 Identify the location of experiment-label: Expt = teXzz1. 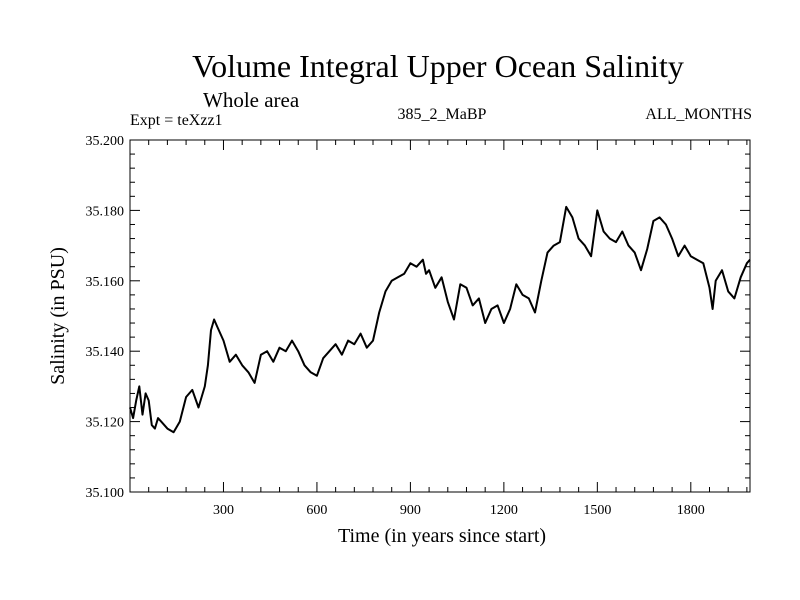
(176, 120).